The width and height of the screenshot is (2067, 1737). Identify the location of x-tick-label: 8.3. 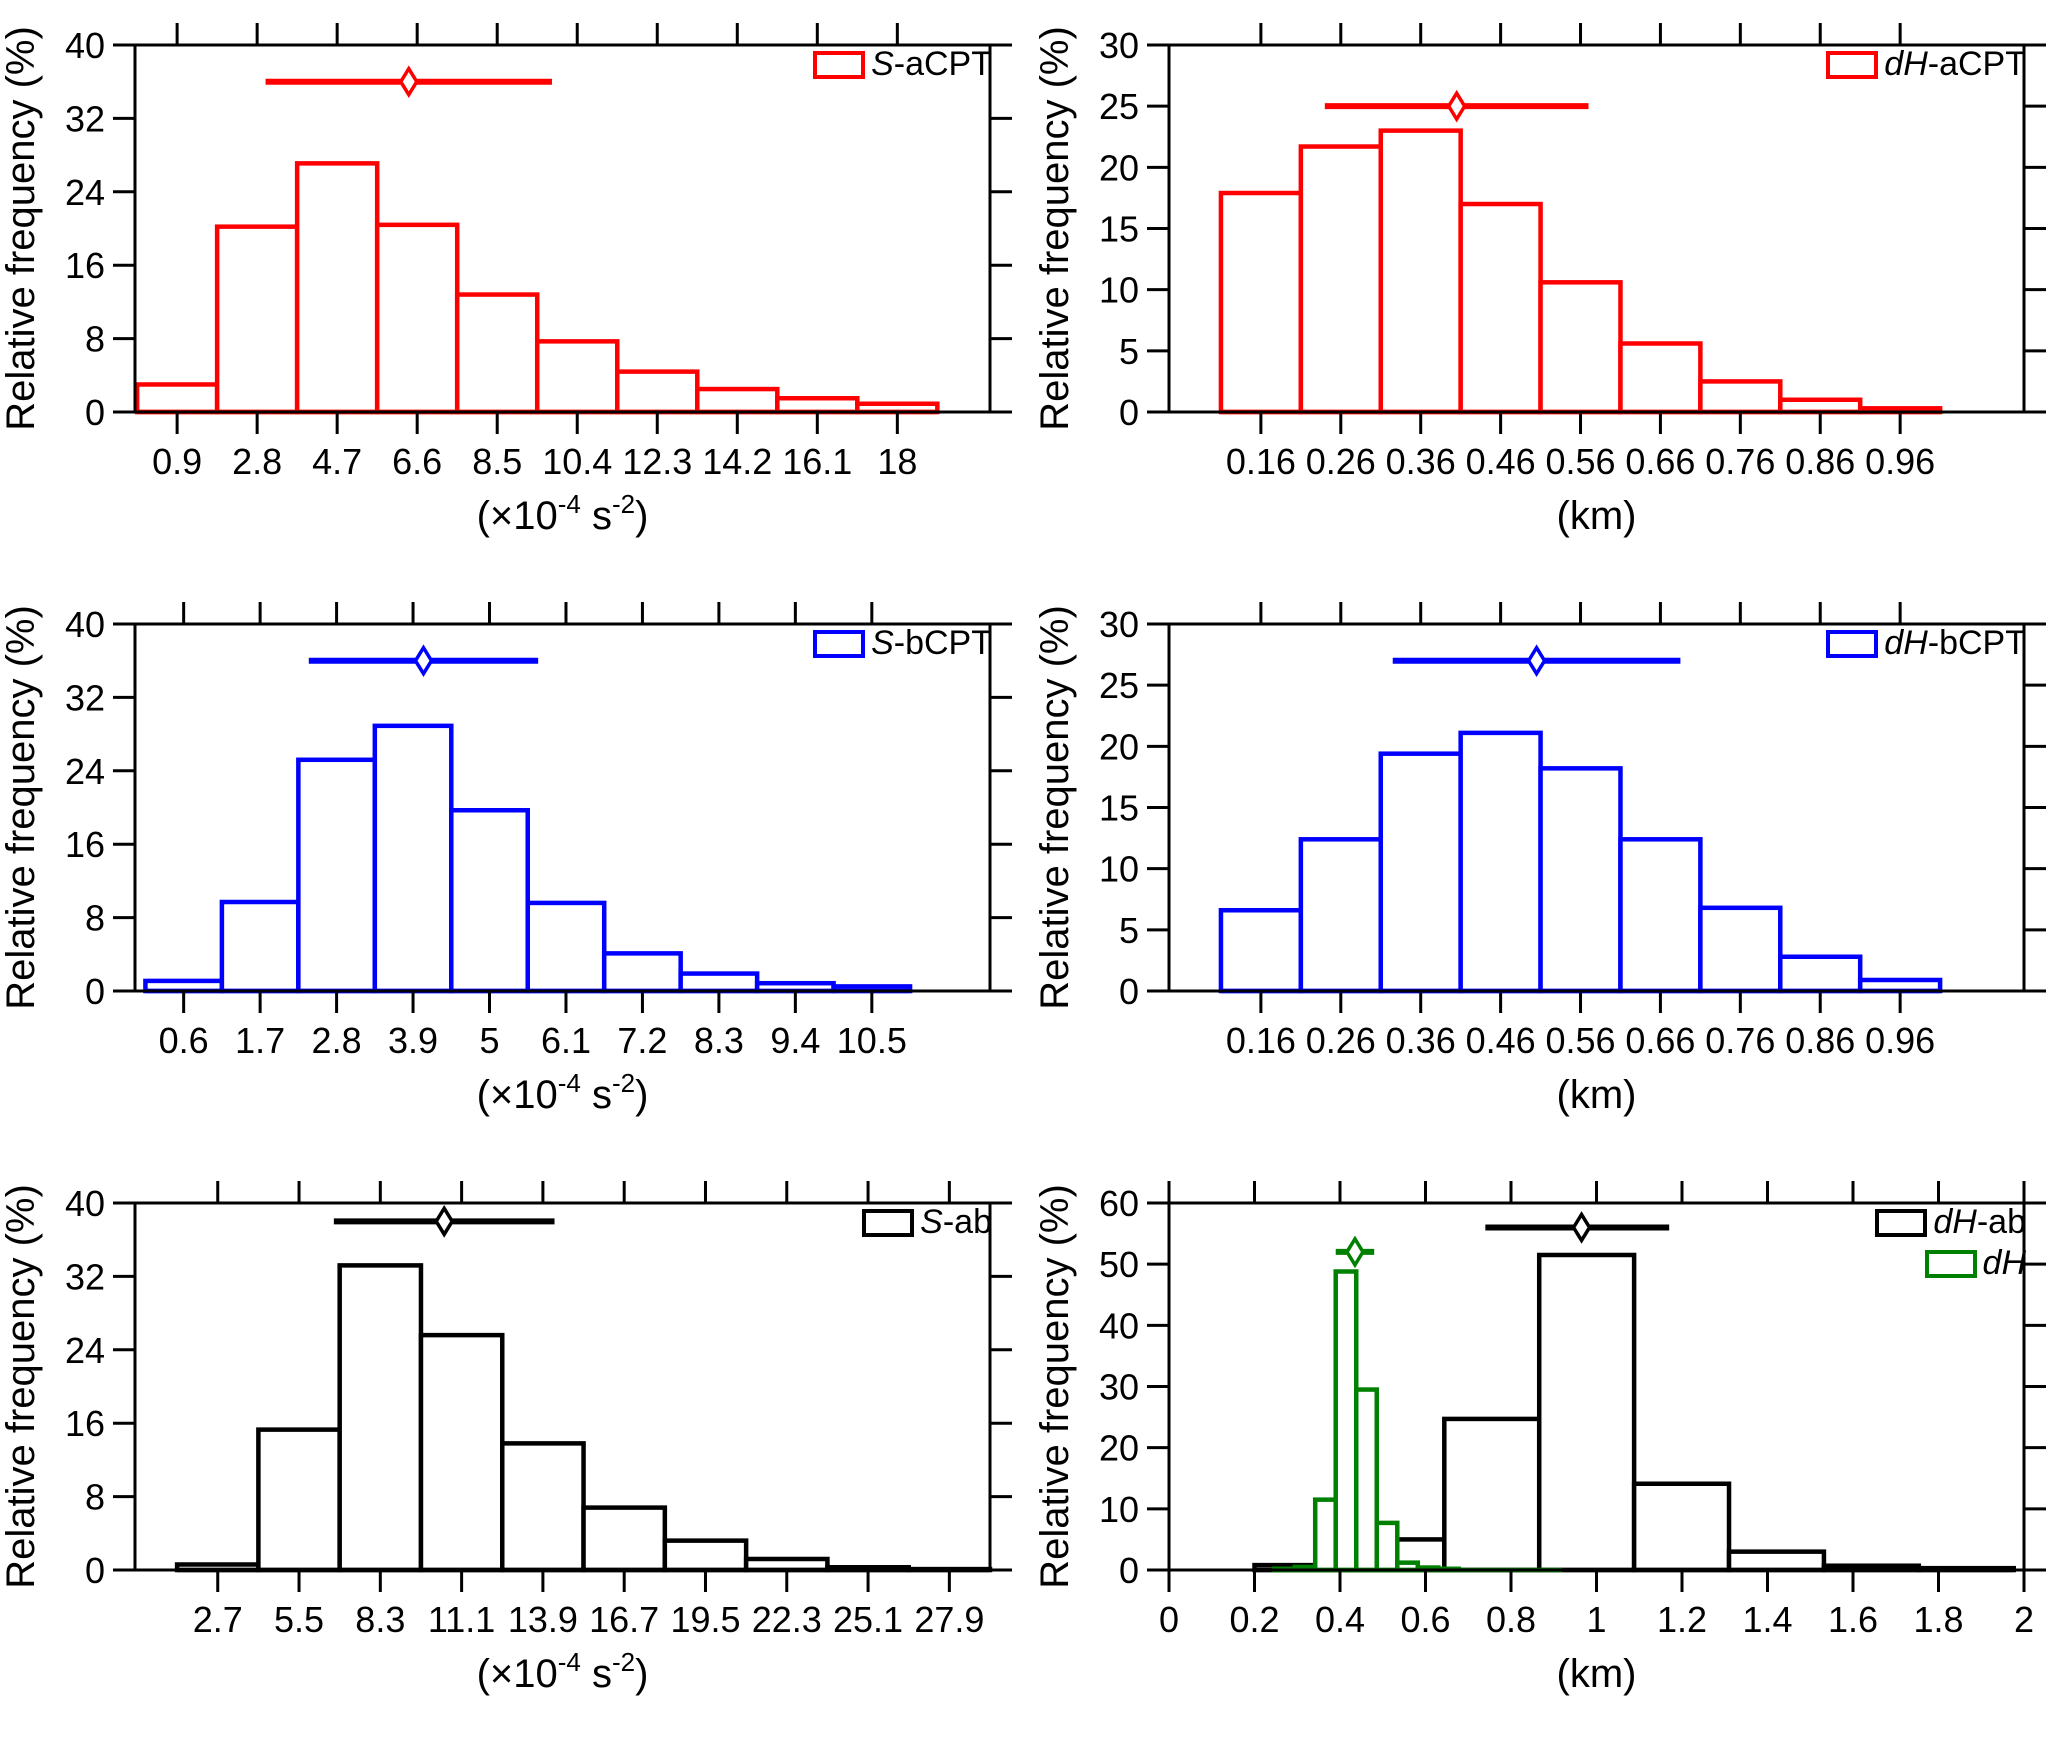
(719, 1040).